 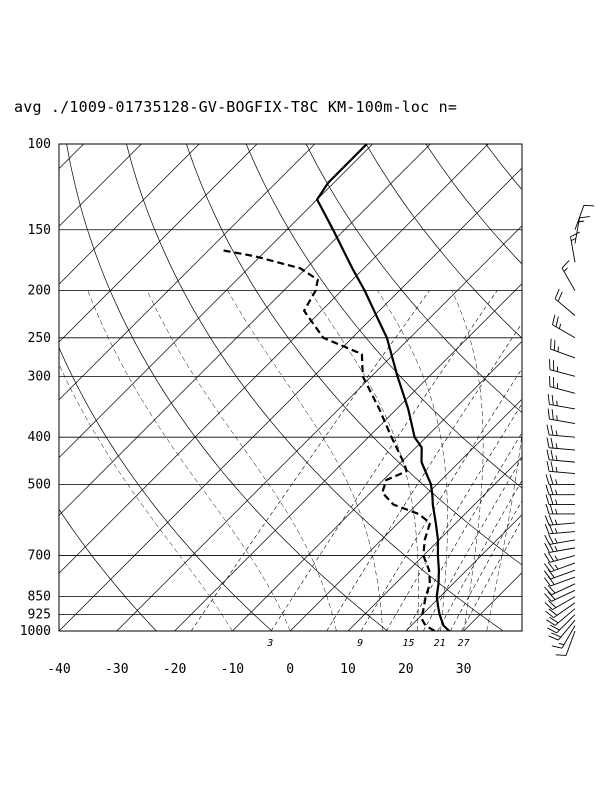 What do you see at coordinates (39, 615) in the screenshot?
I see `pressure-tick-label: 925` at bounding box center [39, 615].